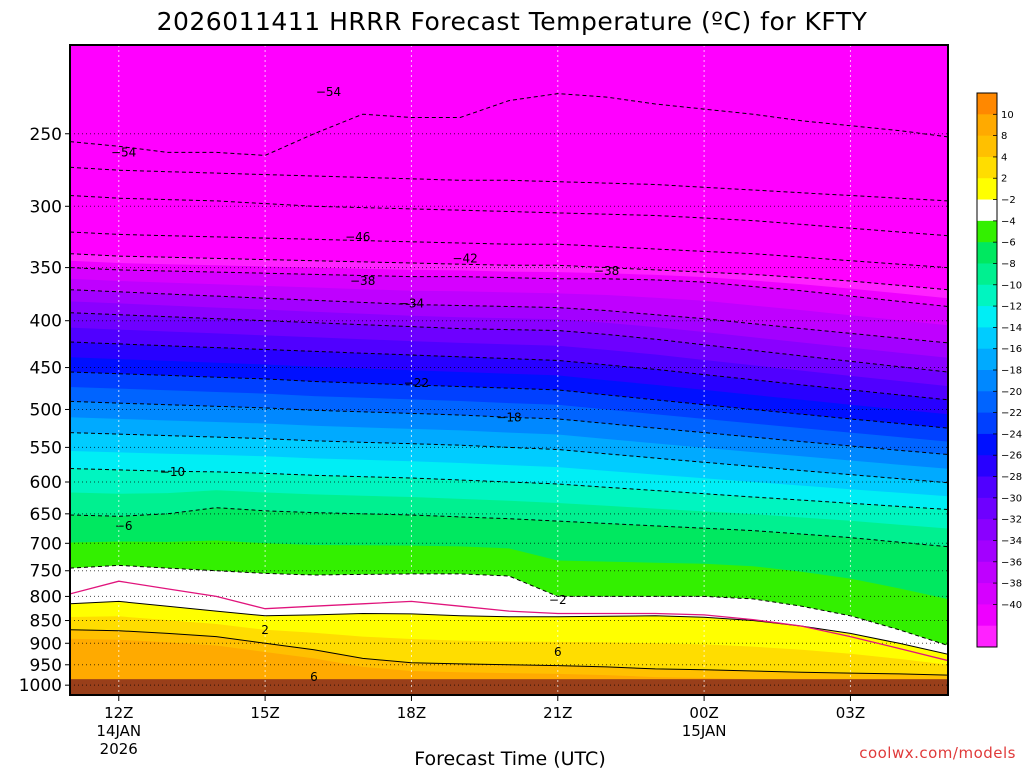 This screenshot has height=768, width=1024. Describe the element at coordinates (509, 758) in the screenshot. I see `x-axis-label: Forecast Time (UTC)` at that location.